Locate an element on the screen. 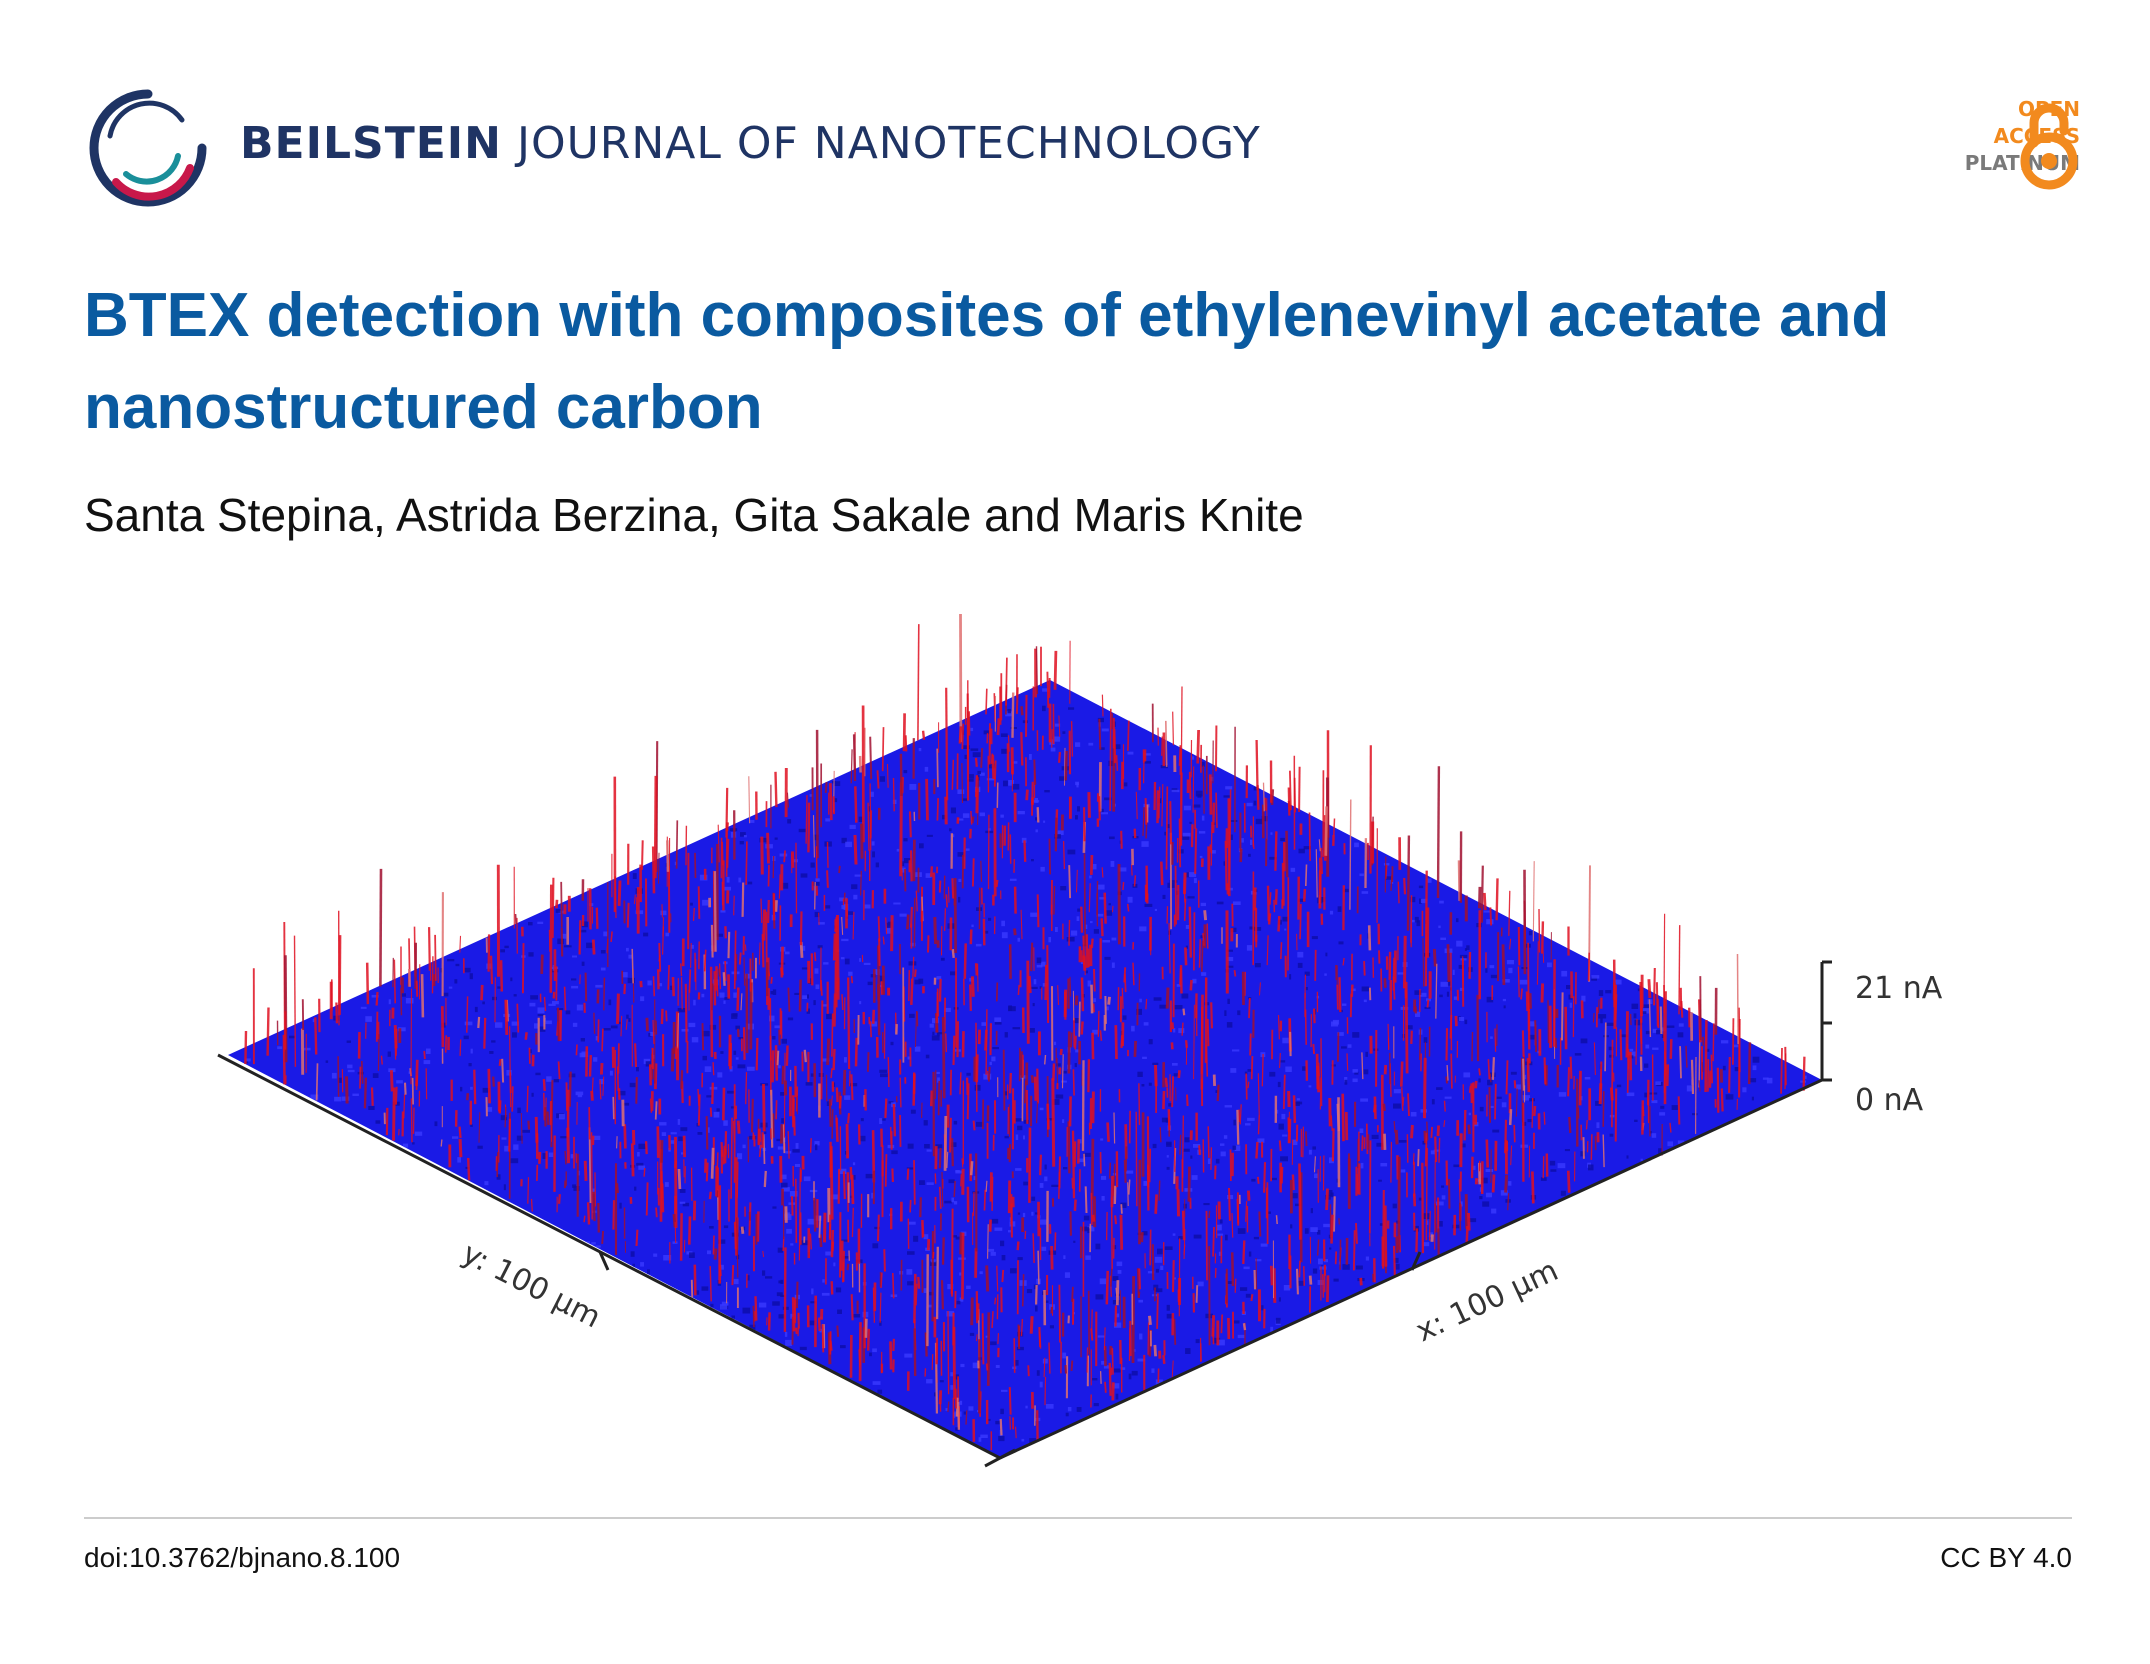  y-axis-label: y: 100 µm is located at coordinates (531, 1285).